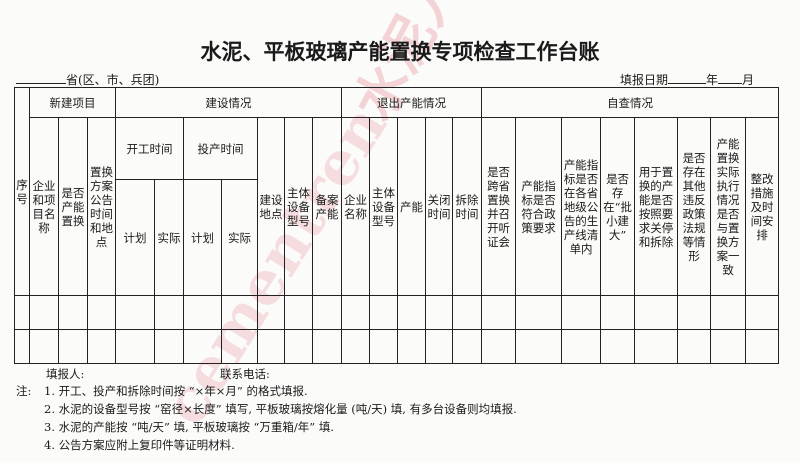 The width and height of the screenshot is (800, 462). Describe the element at coordinates (400, 51) in the screenshot. I see `page-title: 水泥、平板玻璃产能置换专项检查工作台账` at that location.